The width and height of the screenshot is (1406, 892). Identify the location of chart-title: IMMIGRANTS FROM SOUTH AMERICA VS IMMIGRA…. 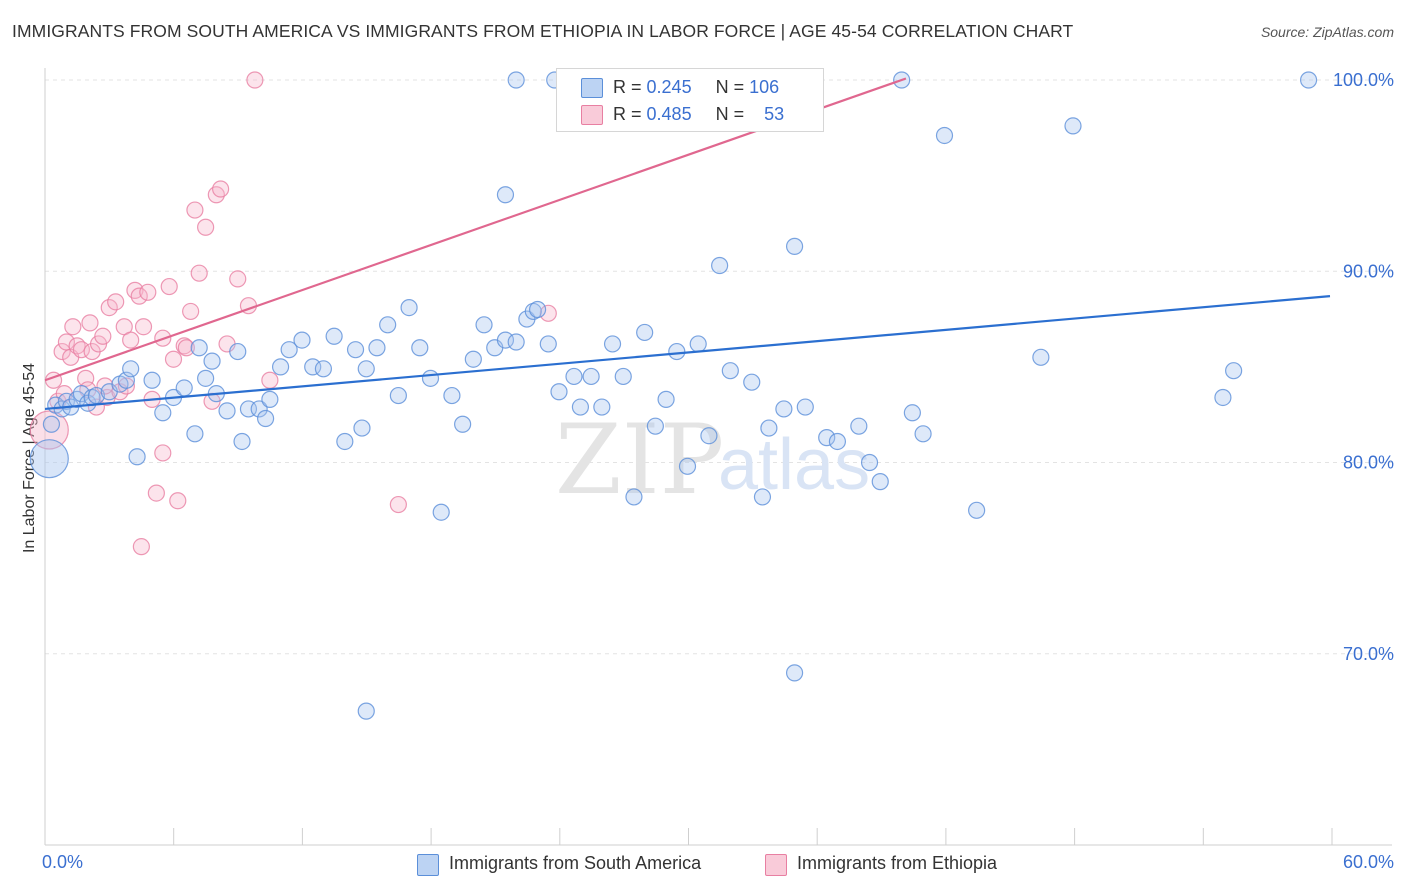
(543, 31).